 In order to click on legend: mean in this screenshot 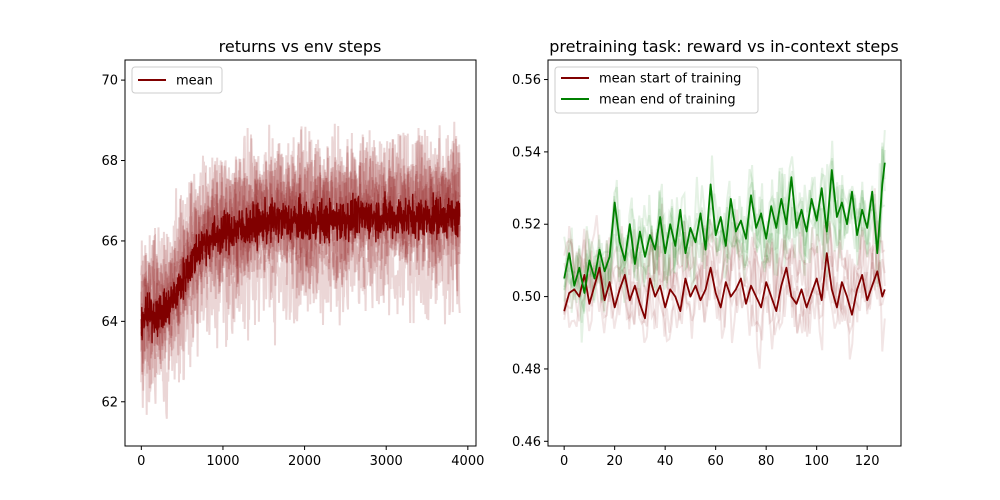, I will do `click(177, 80)`.